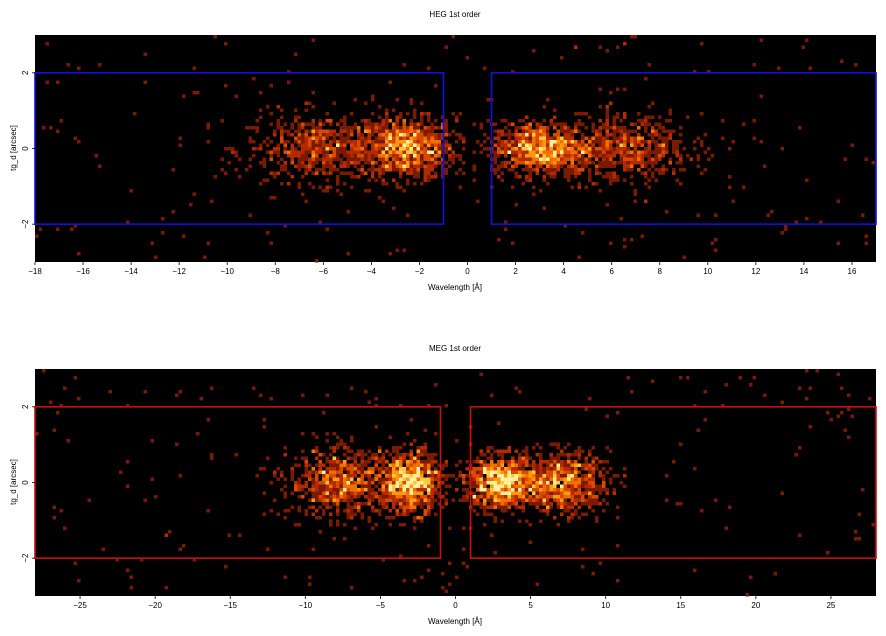 The width and height of the screenshot is (886, 636). Describe the element at coordinates (455, 348) in the screenshot. I see `meg-title: MEG 1st order` at that location.